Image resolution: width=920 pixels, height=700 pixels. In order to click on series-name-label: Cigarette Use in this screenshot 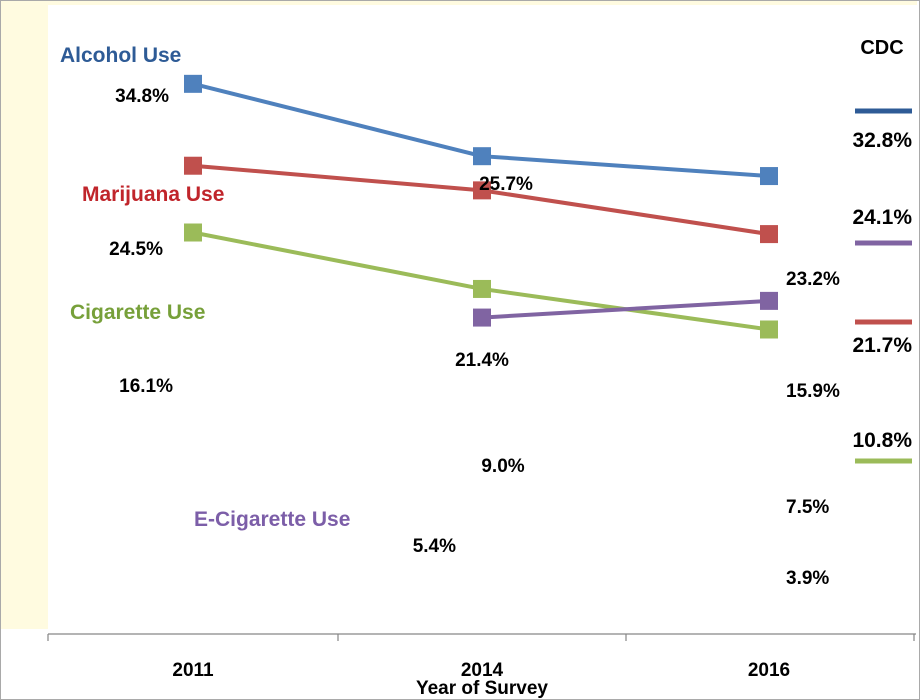, I will do `click(137, 312)`.